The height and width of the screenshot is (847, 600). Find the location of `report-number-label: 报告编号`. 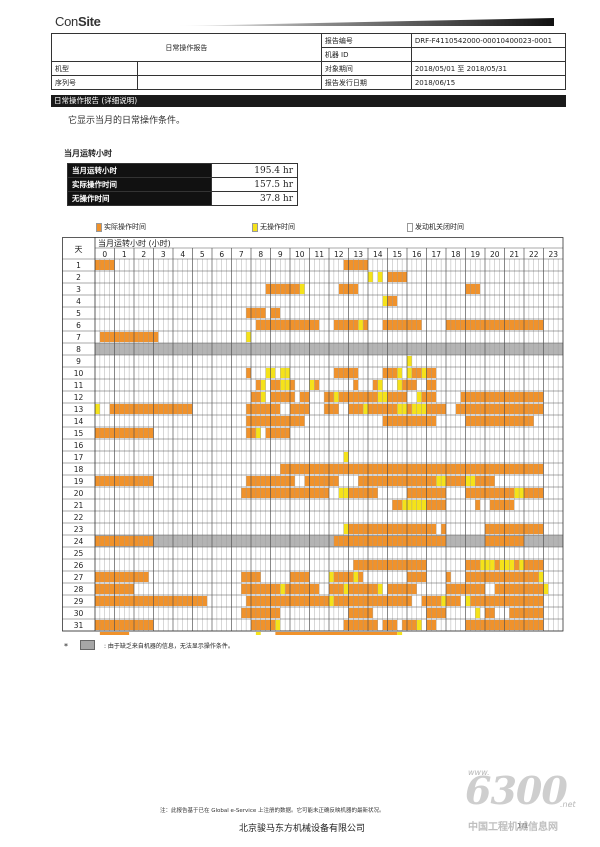

report-number-label: 报告编号 is located at coordinates (366, 40).